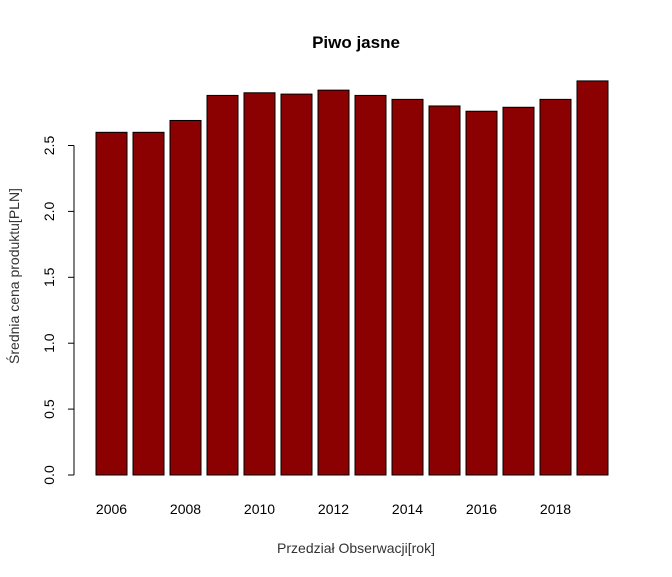 The image size is (672, 577). Describe the element at coordinates (407, 287) in the screenshot. I see `bar-2014` at that location.